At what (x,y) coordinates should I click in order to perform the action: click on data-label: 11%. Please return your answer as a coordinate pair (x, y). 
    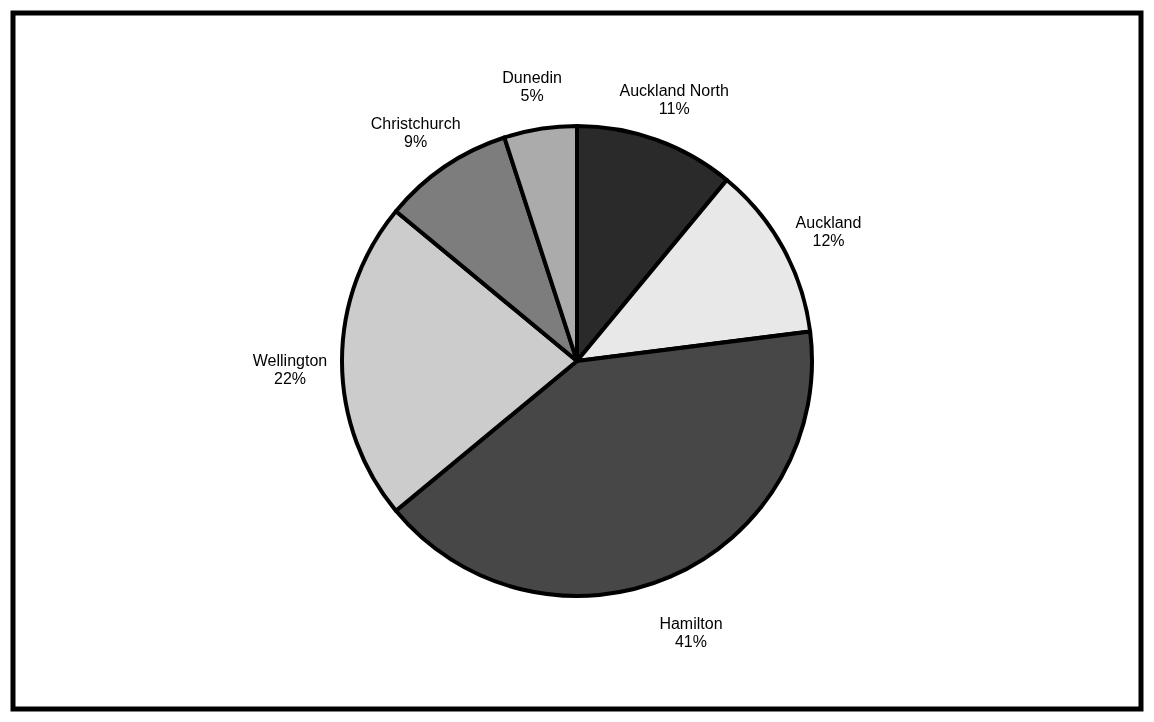
    Looking at the image, I should click on (674, 108).